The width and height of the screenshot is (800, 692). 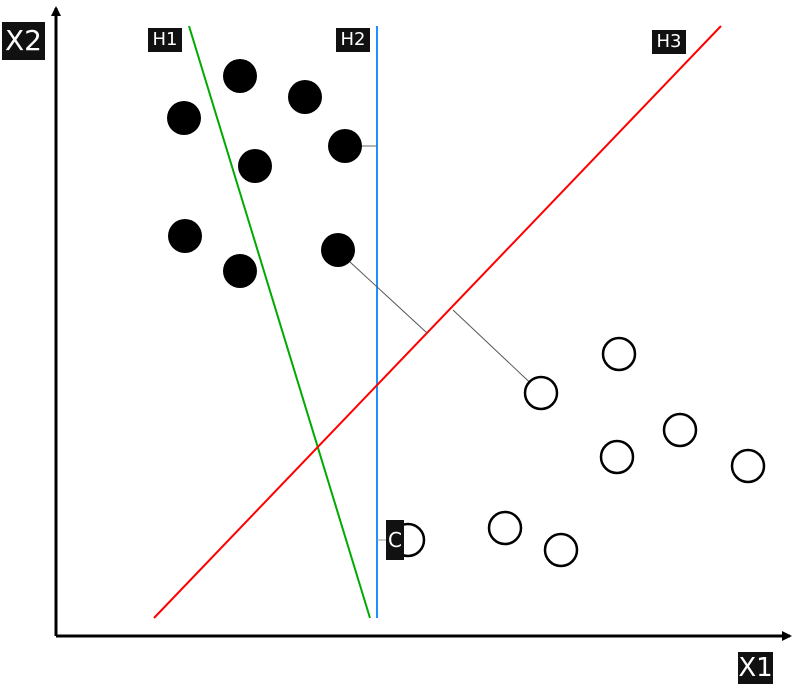 I want to click on point-c-label: C, so click(x=395, y=540).